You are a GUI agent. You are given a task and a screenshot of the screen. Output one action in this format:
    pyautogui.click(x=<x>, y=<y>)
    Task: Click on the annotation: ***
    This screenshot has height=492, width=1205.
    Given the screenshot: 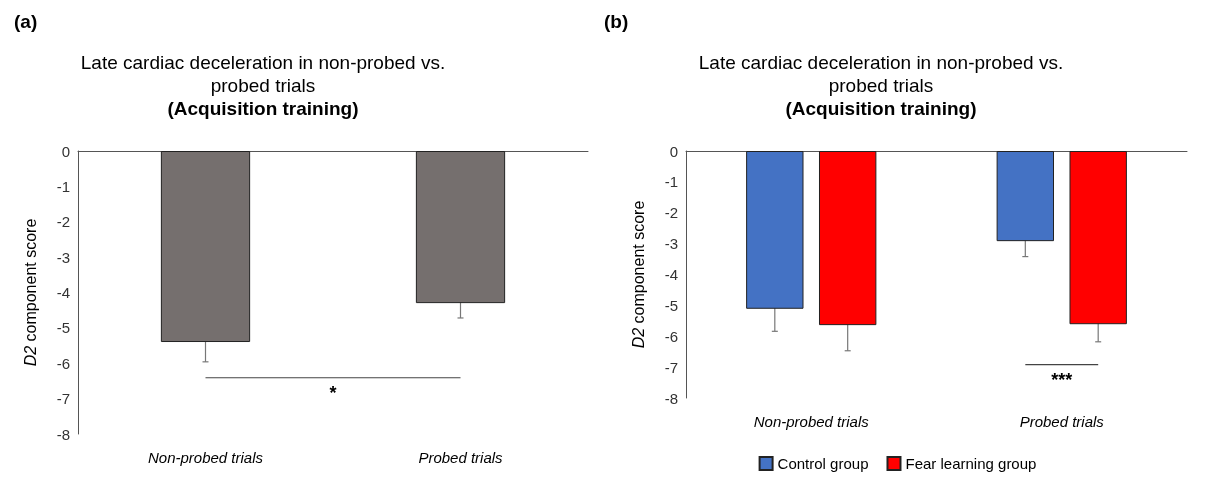 What is the action you would take?
    pyautogui.click(x=1062, y=379)
    